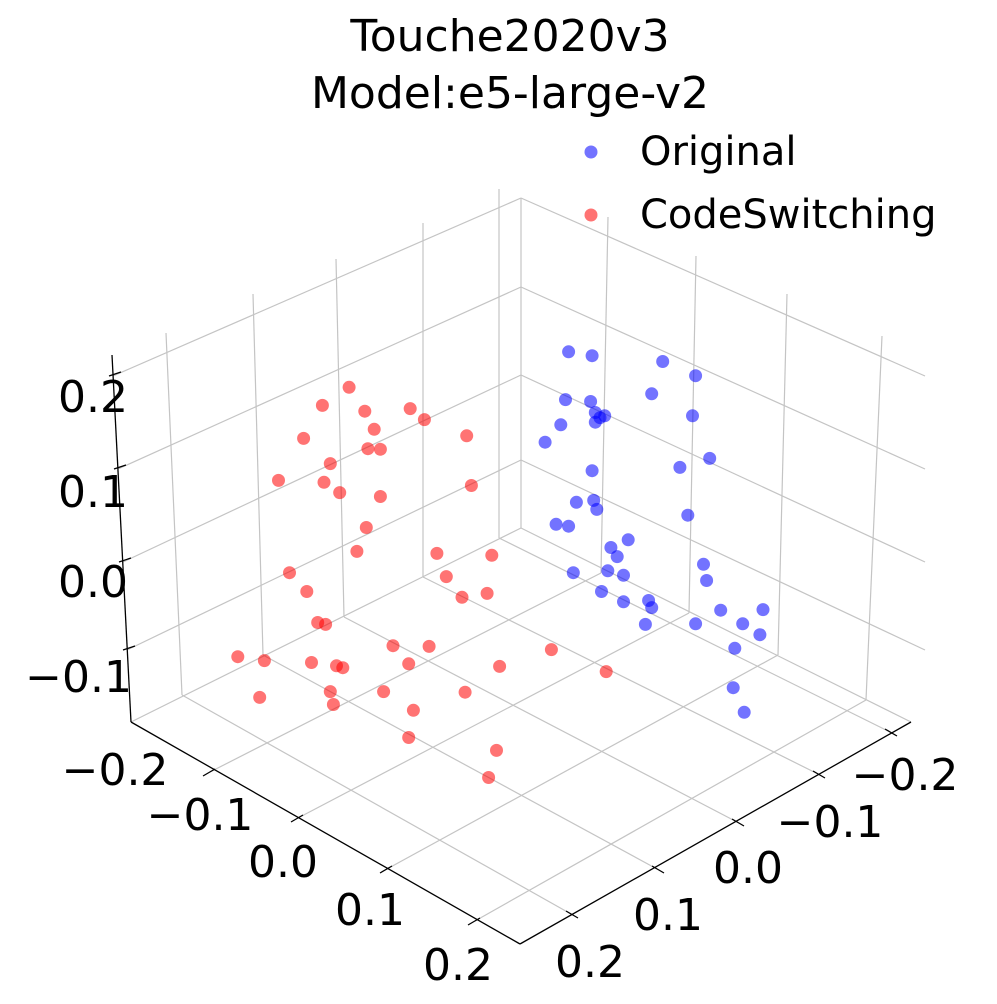  Describe the element at coordinates (283, 862) in the screenshot. I see `x-tick-label: 0.0` at that location.